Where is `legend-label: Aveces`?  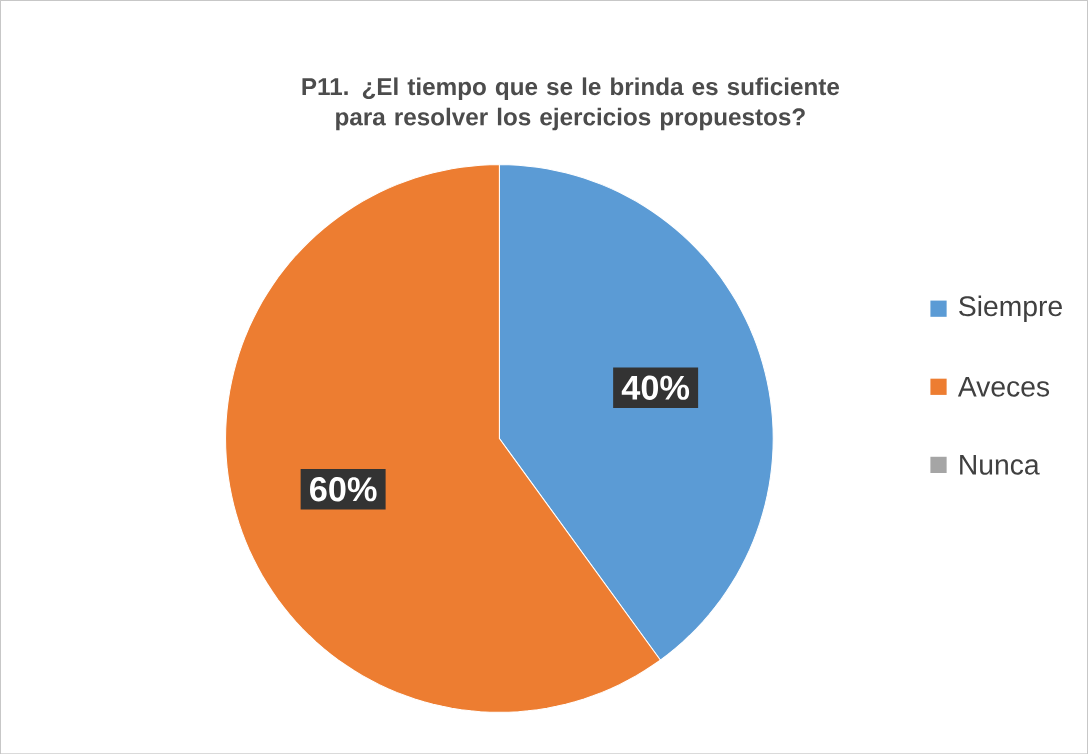 legend-label: Aveces is located at coordinates (1003, 386).